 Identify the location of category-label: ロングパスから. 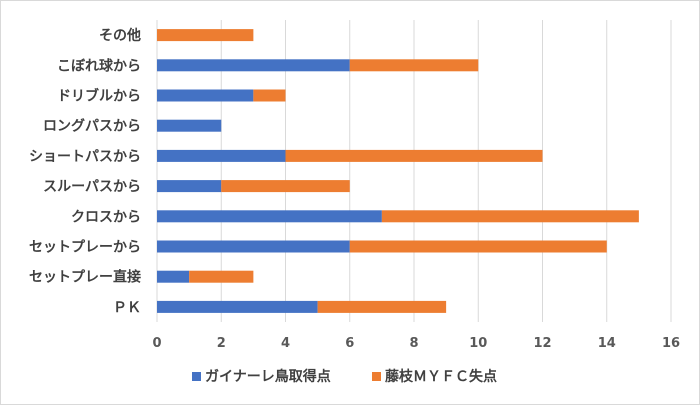
(92, 126).